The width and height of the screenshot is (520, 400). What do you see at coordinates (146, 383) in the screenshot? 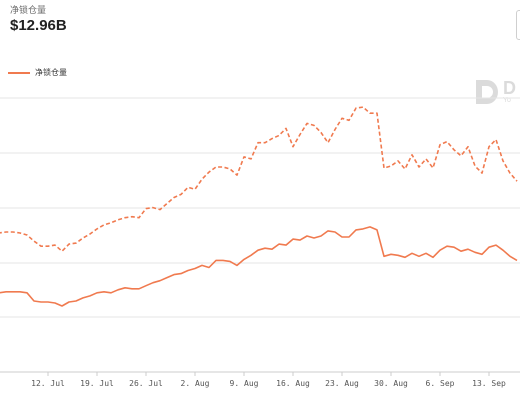
I see `x-tick-label: 26. Jul` at bounding box center [146, 383].